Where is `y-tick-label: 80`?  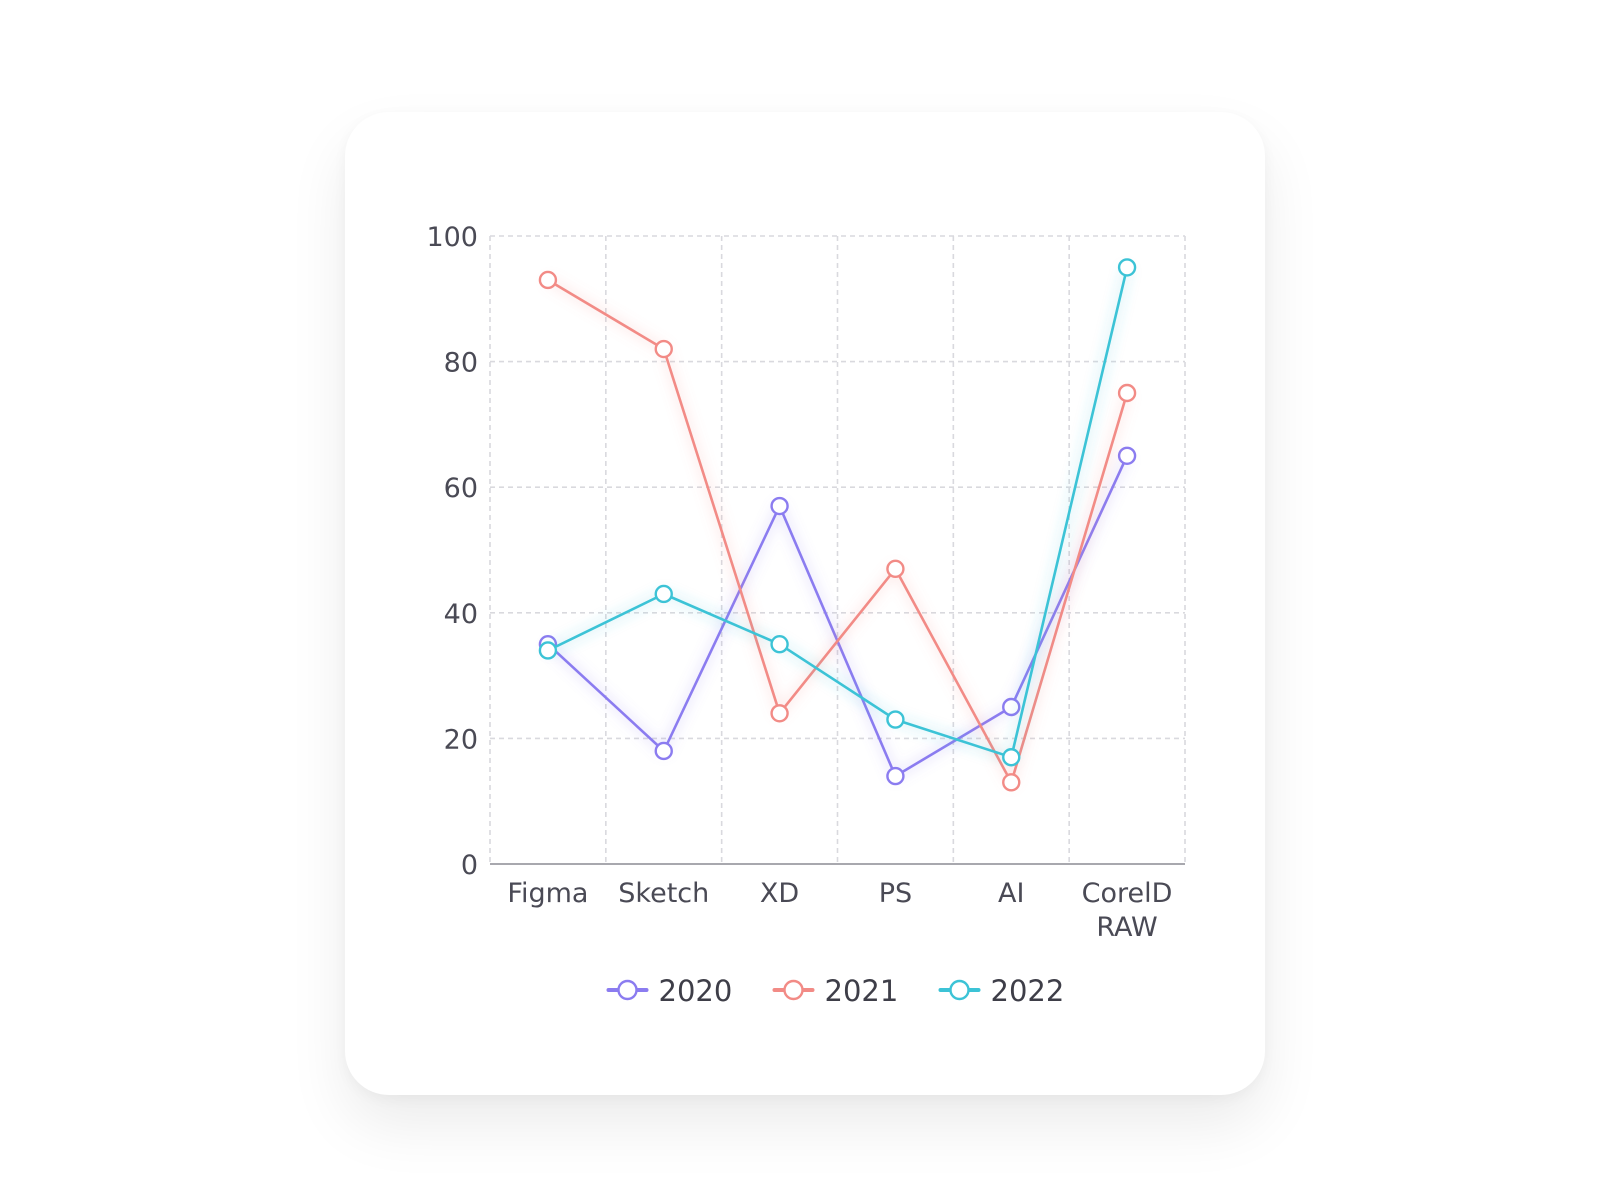
y-tick-label: 80 is located at coordinates (461, 363).